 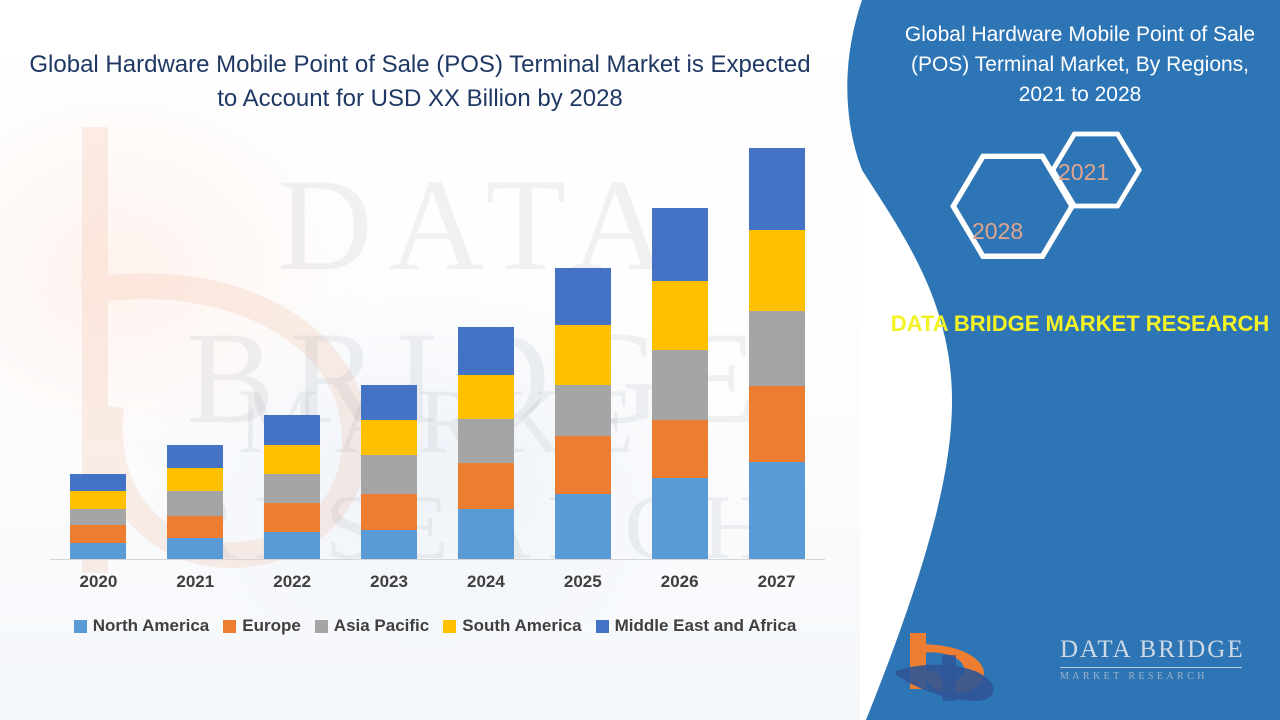 I want to click on hexagon-2021-label: 2021, so click(x=1083, y=172).